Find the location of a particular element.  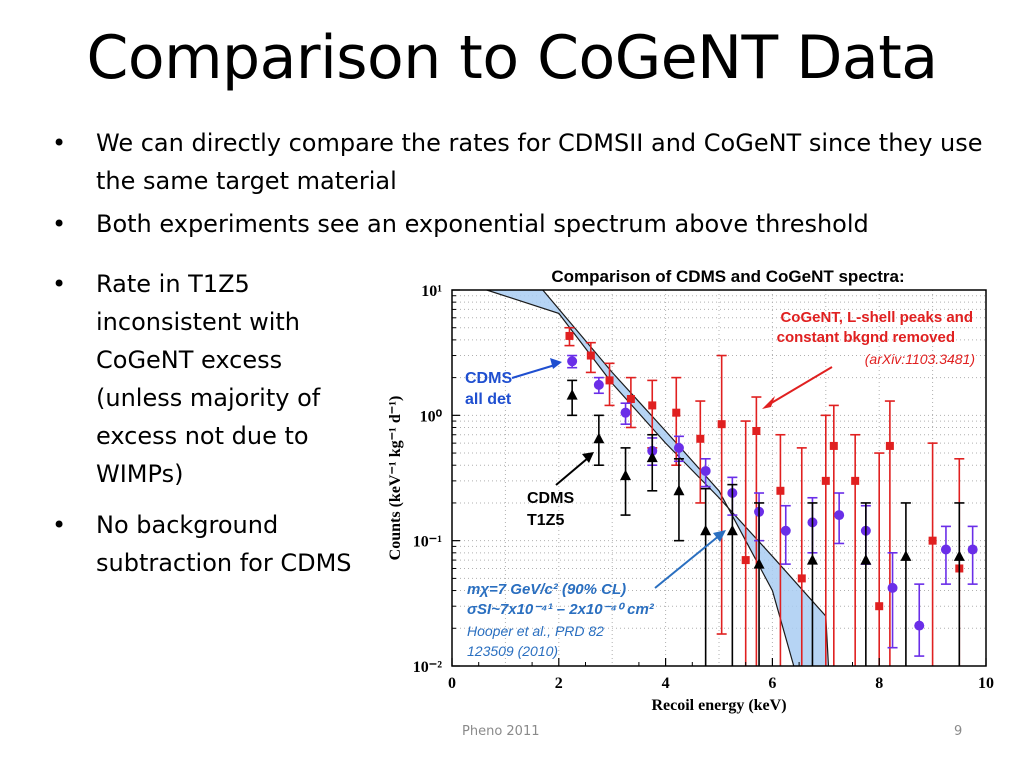

bullet-no-background: • No background subtraction for CDMS is located at coordinates (209, 544).